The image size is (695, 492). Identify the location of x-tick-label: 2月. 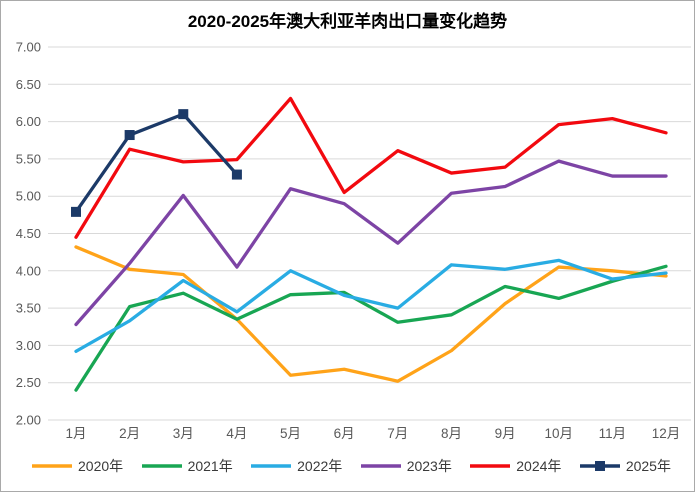
(129, 433).